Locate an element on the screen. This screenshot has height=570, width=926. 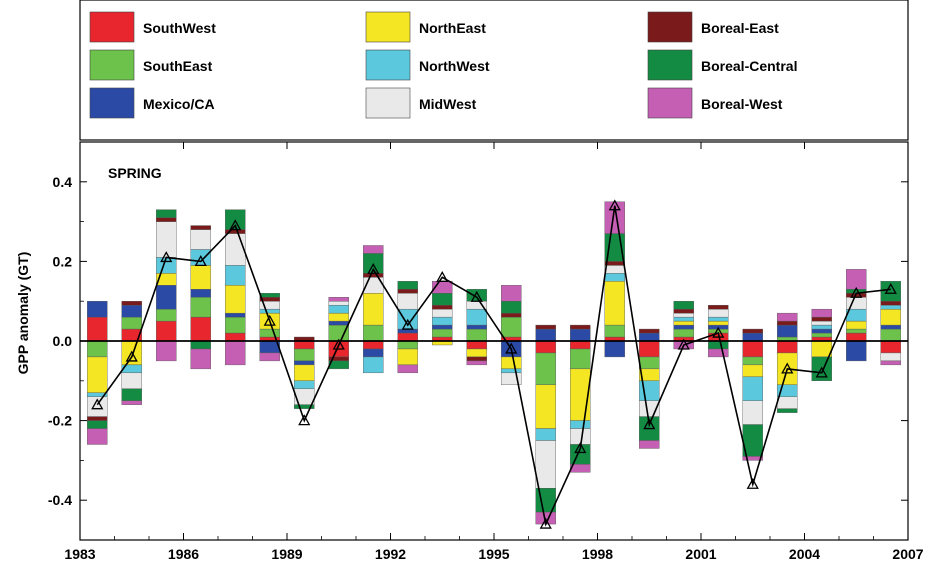
legend-label-boreal-central: Boreal-Central is located at coordinates (749, 66).